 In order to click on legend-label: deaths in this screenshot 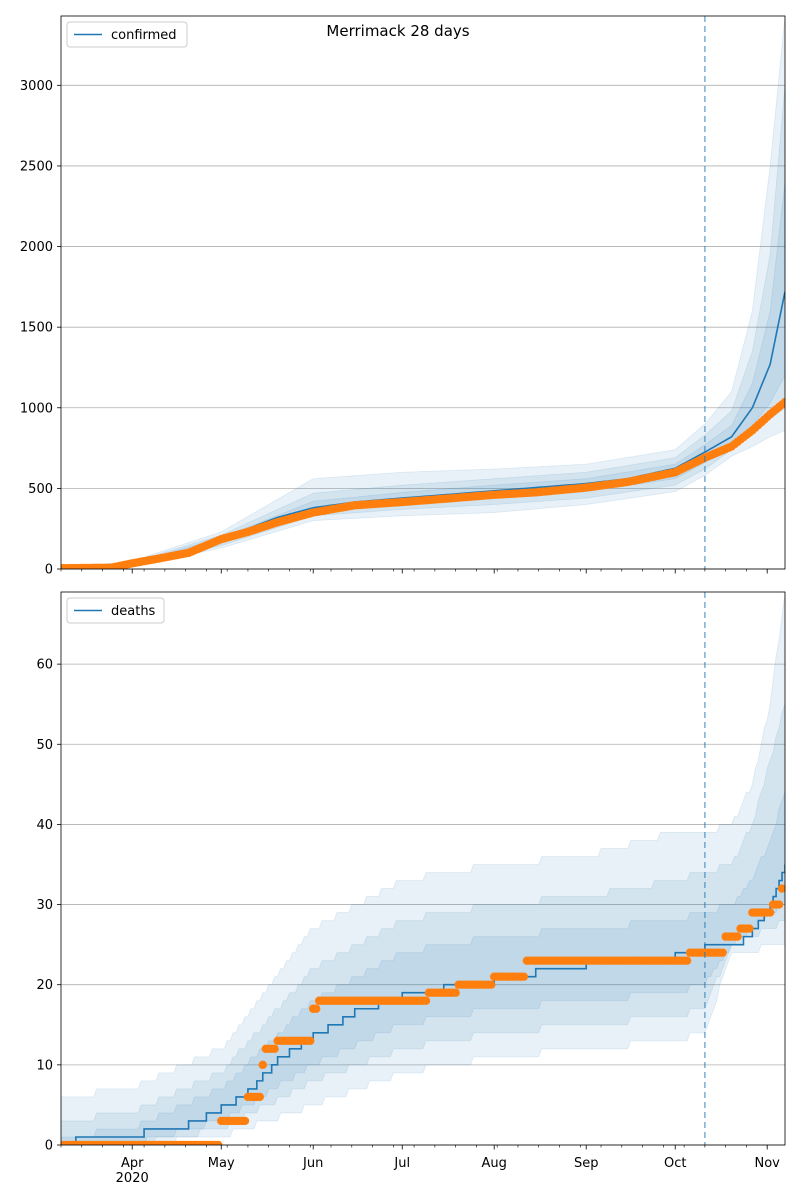, I will do `click(133, 611)`.